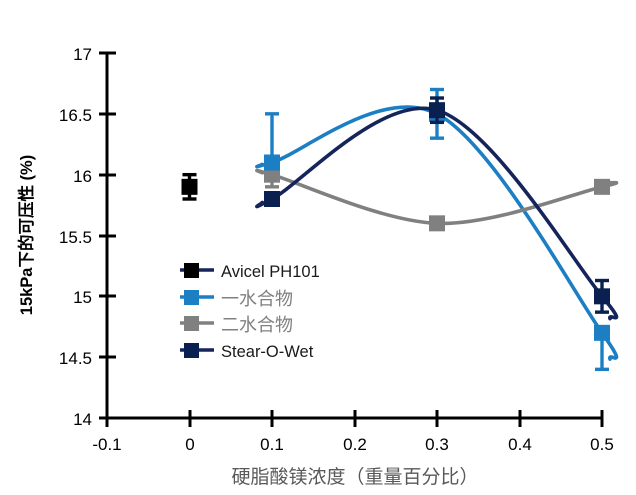  What do you see at coordinates (82, 54) in the screenshot?
I see `y-tick-label: 17` at bounding box center [82, 54].